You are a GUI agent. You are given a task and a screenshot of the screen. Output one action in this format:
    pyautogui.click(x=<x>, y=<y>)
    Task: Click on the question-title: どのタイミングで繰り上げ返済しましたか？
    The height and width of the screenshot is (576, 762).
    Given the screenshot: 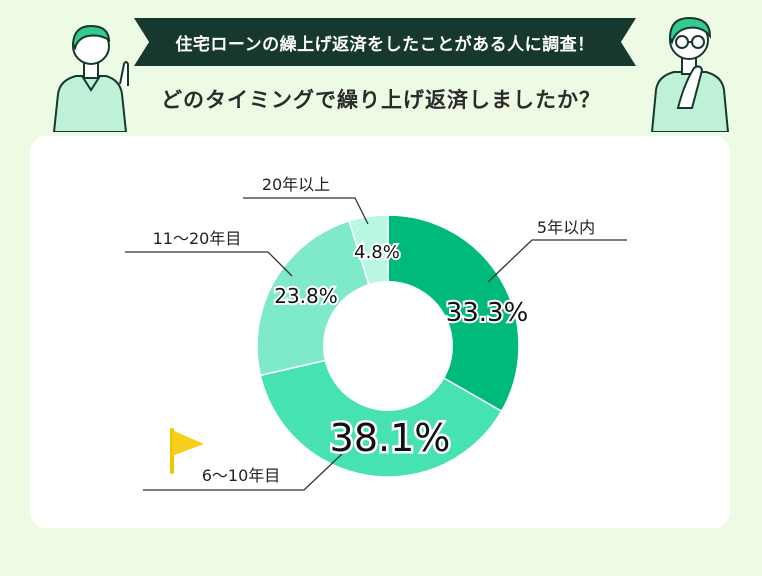 What is the action you would take?
    pyautogui.click(x=381, y=100)
    